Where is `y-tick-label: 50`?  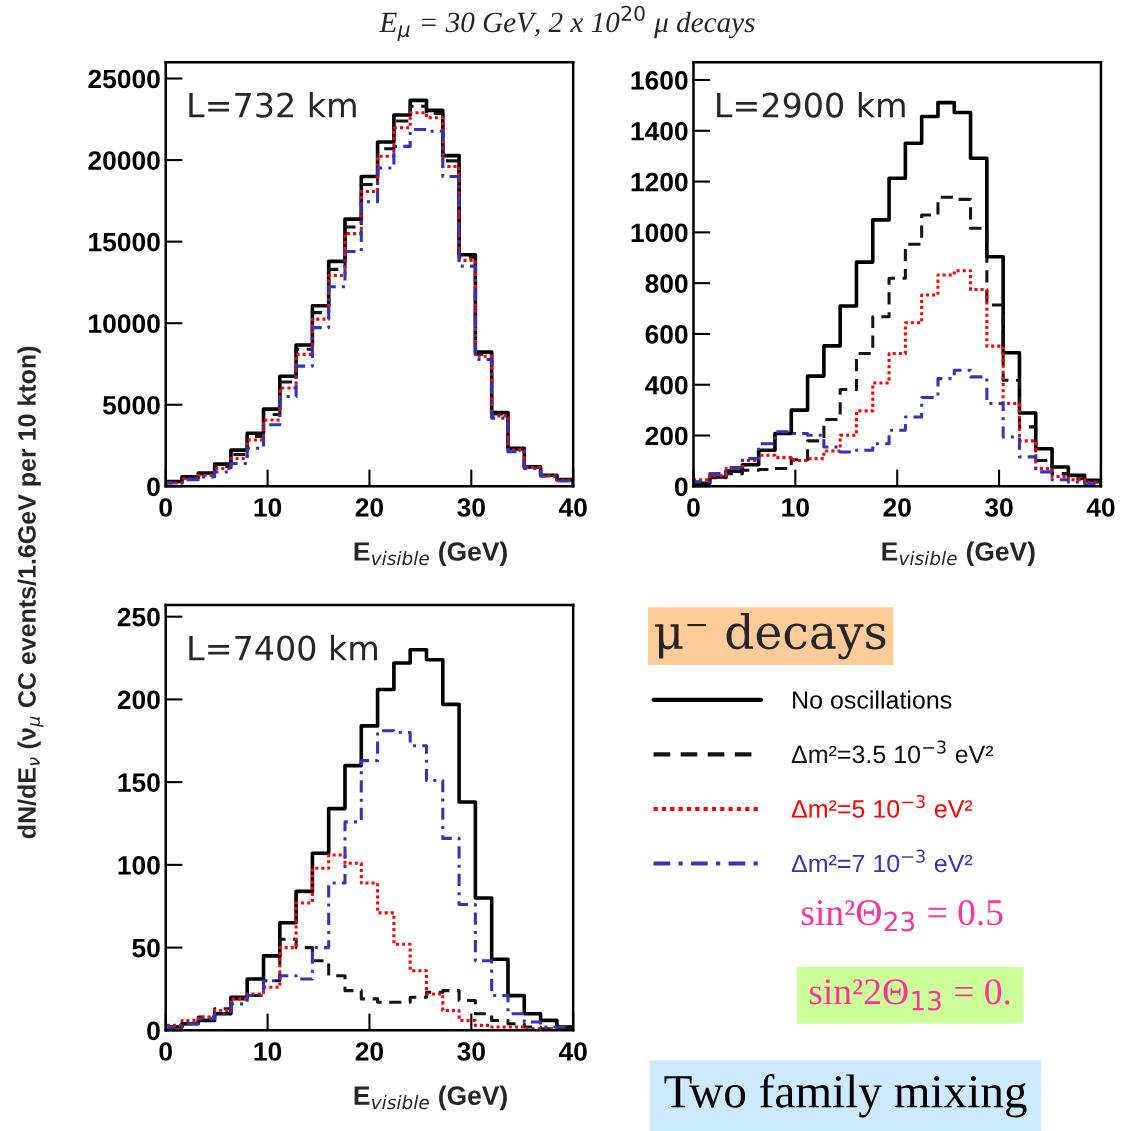 y-tick-label: 50 is located at coordinates (146, 948).